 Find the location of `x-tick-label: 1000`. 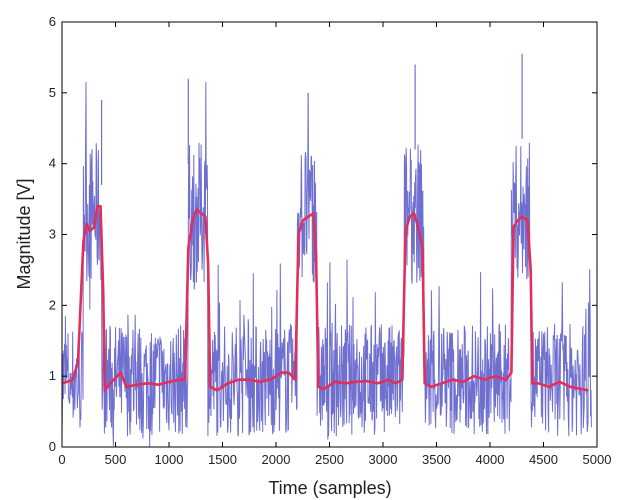

x-tick-label: 1000 is located at coordinates (169, 459).